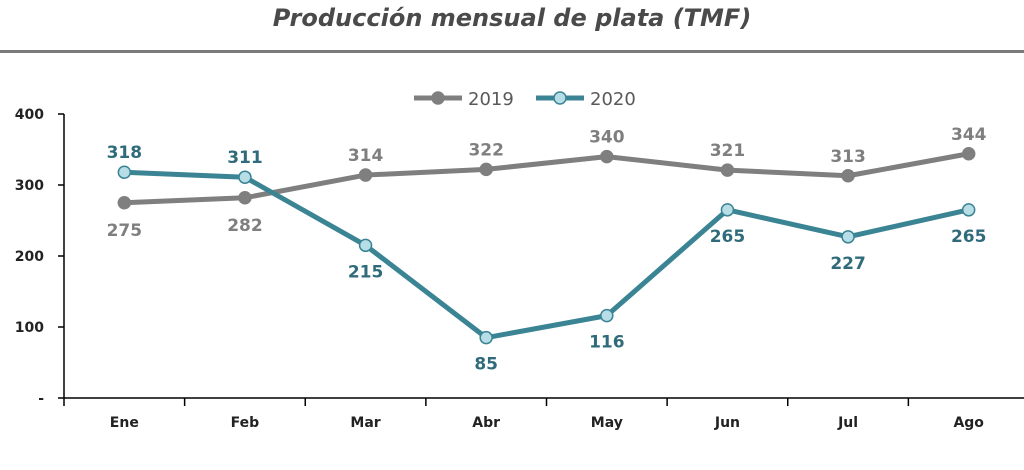 The width and height of the screenshot is (1024, 470). What do you see at coordinates (125, 231) in the screenshot?
I see `data-label-2019: 275` at bounding box center [125, 231].